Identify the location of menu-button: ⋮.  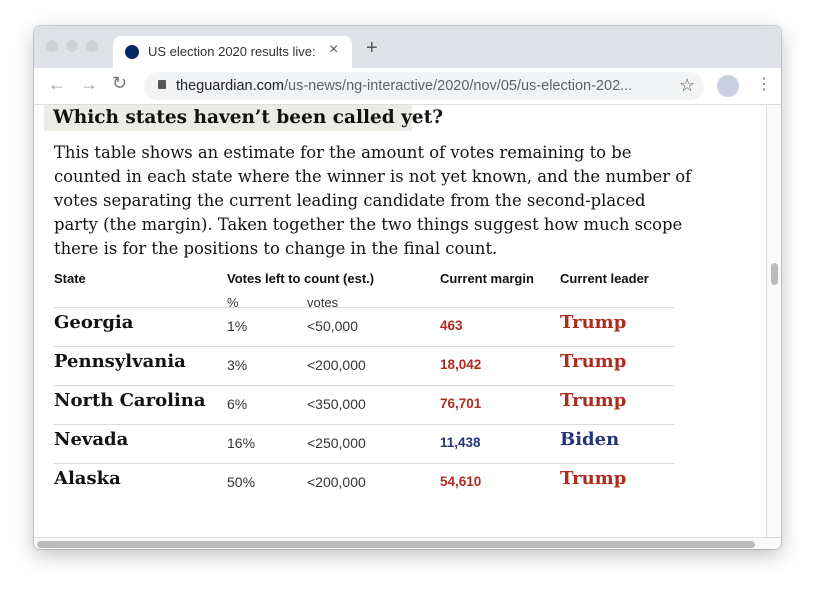
(764, 84).